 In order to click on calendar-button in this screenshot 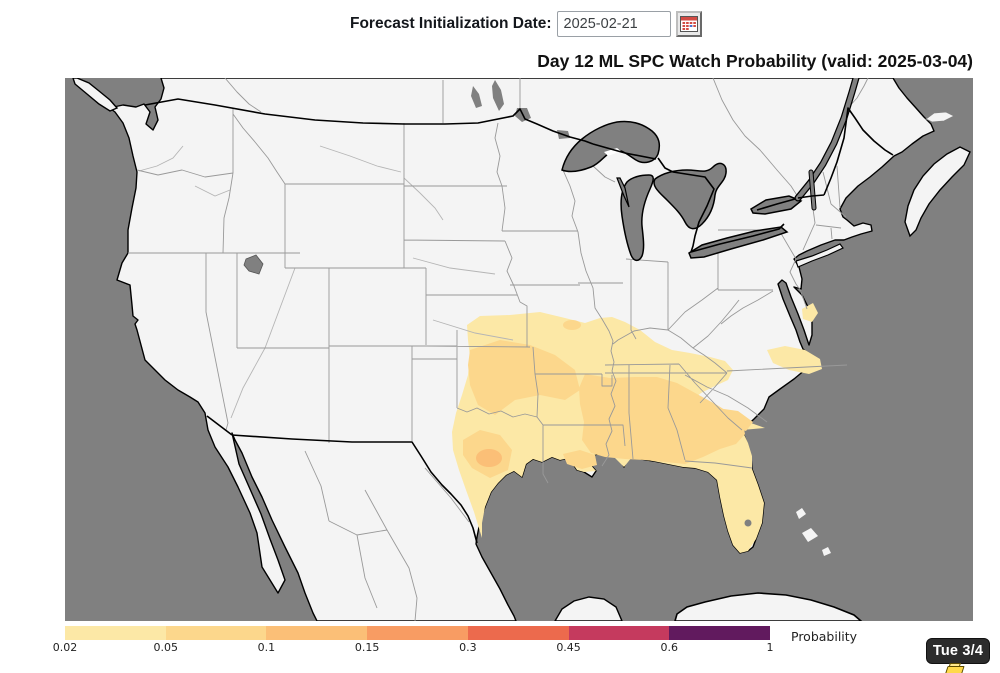, I will do `click(688, 24)`.